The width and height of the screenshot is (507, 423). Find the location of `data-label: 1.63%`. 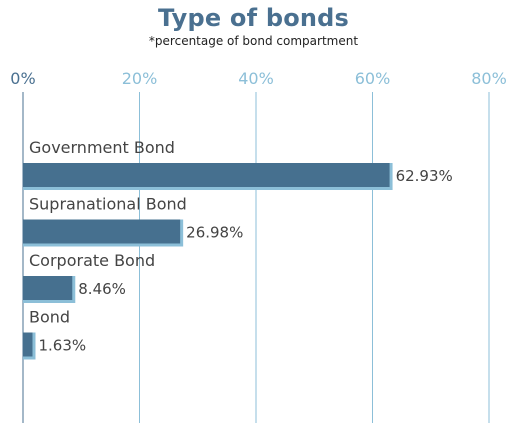

data-label: 1.63% is located at coordinates (62, 346).